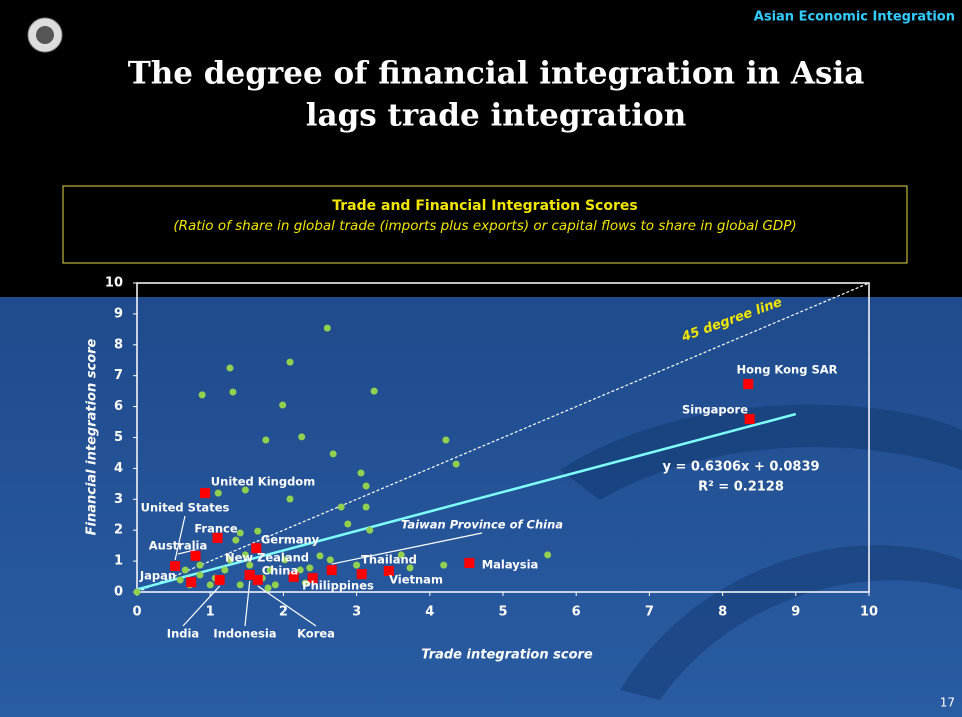 The width and height of the screenshot is (962, 717). Describe the element at coordinates (502, 612) in the screenshot. I see `x-tick-label: 5` at that location.